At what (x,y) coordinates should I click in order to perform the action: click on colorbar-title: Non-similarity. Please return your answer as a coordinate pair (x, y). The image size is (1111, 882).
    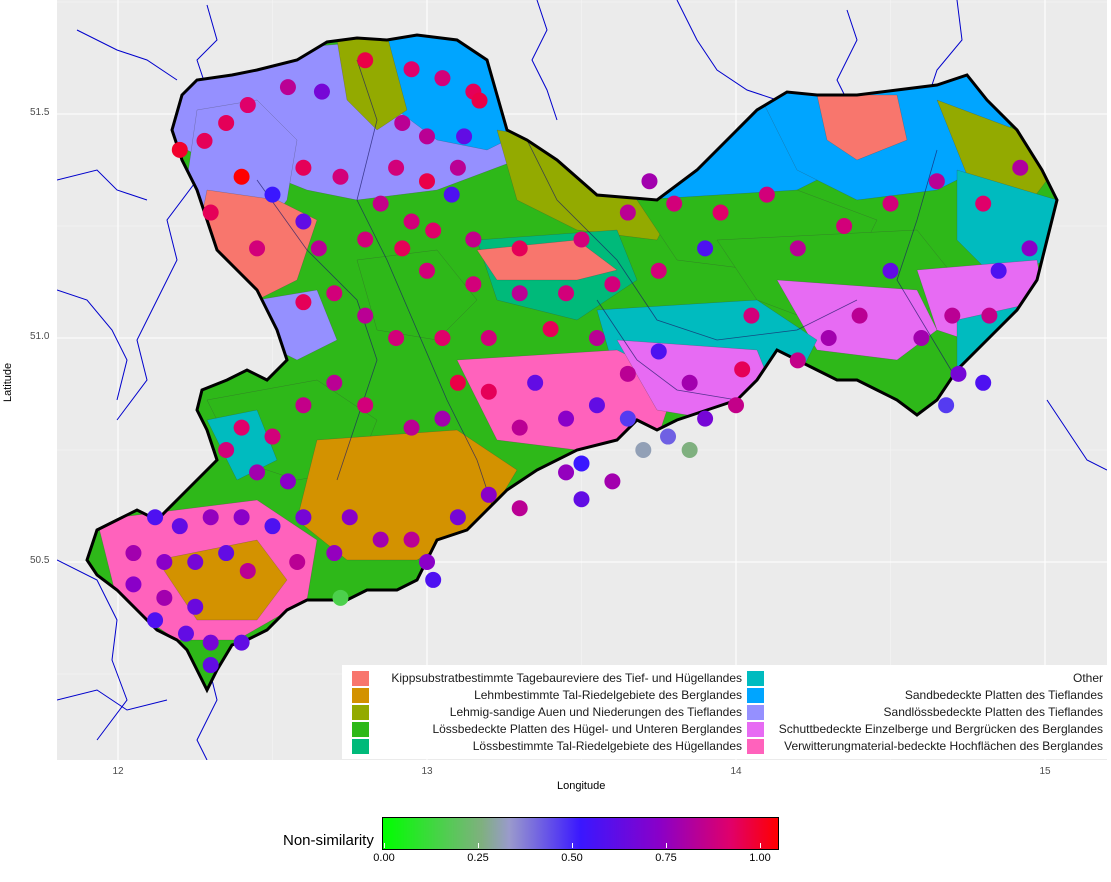
    Looking at the image, I should click on (328, 840).